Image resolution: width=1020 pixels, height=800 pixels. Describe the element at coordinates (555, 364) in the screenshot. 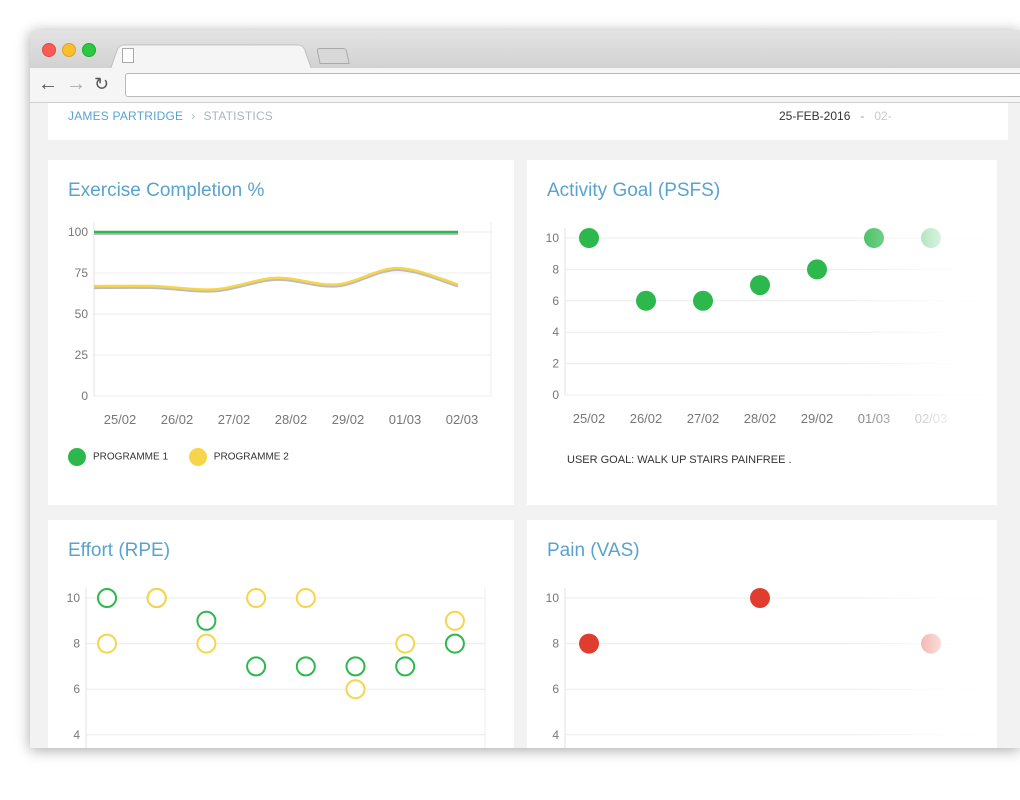

I see `y-tick-label: 2` at that location.